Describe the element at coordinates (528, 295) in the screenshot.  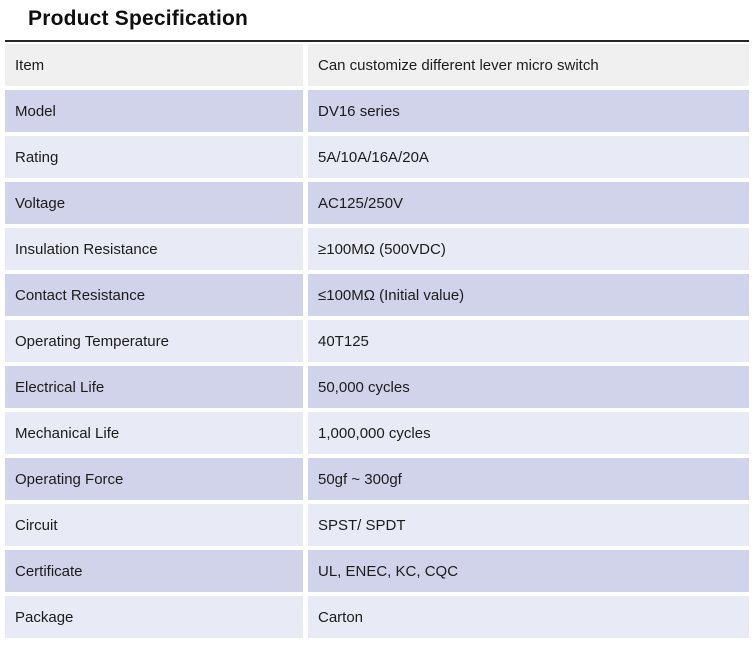
I see `row-value: ≤100MΩ (Initial value)` at that location.